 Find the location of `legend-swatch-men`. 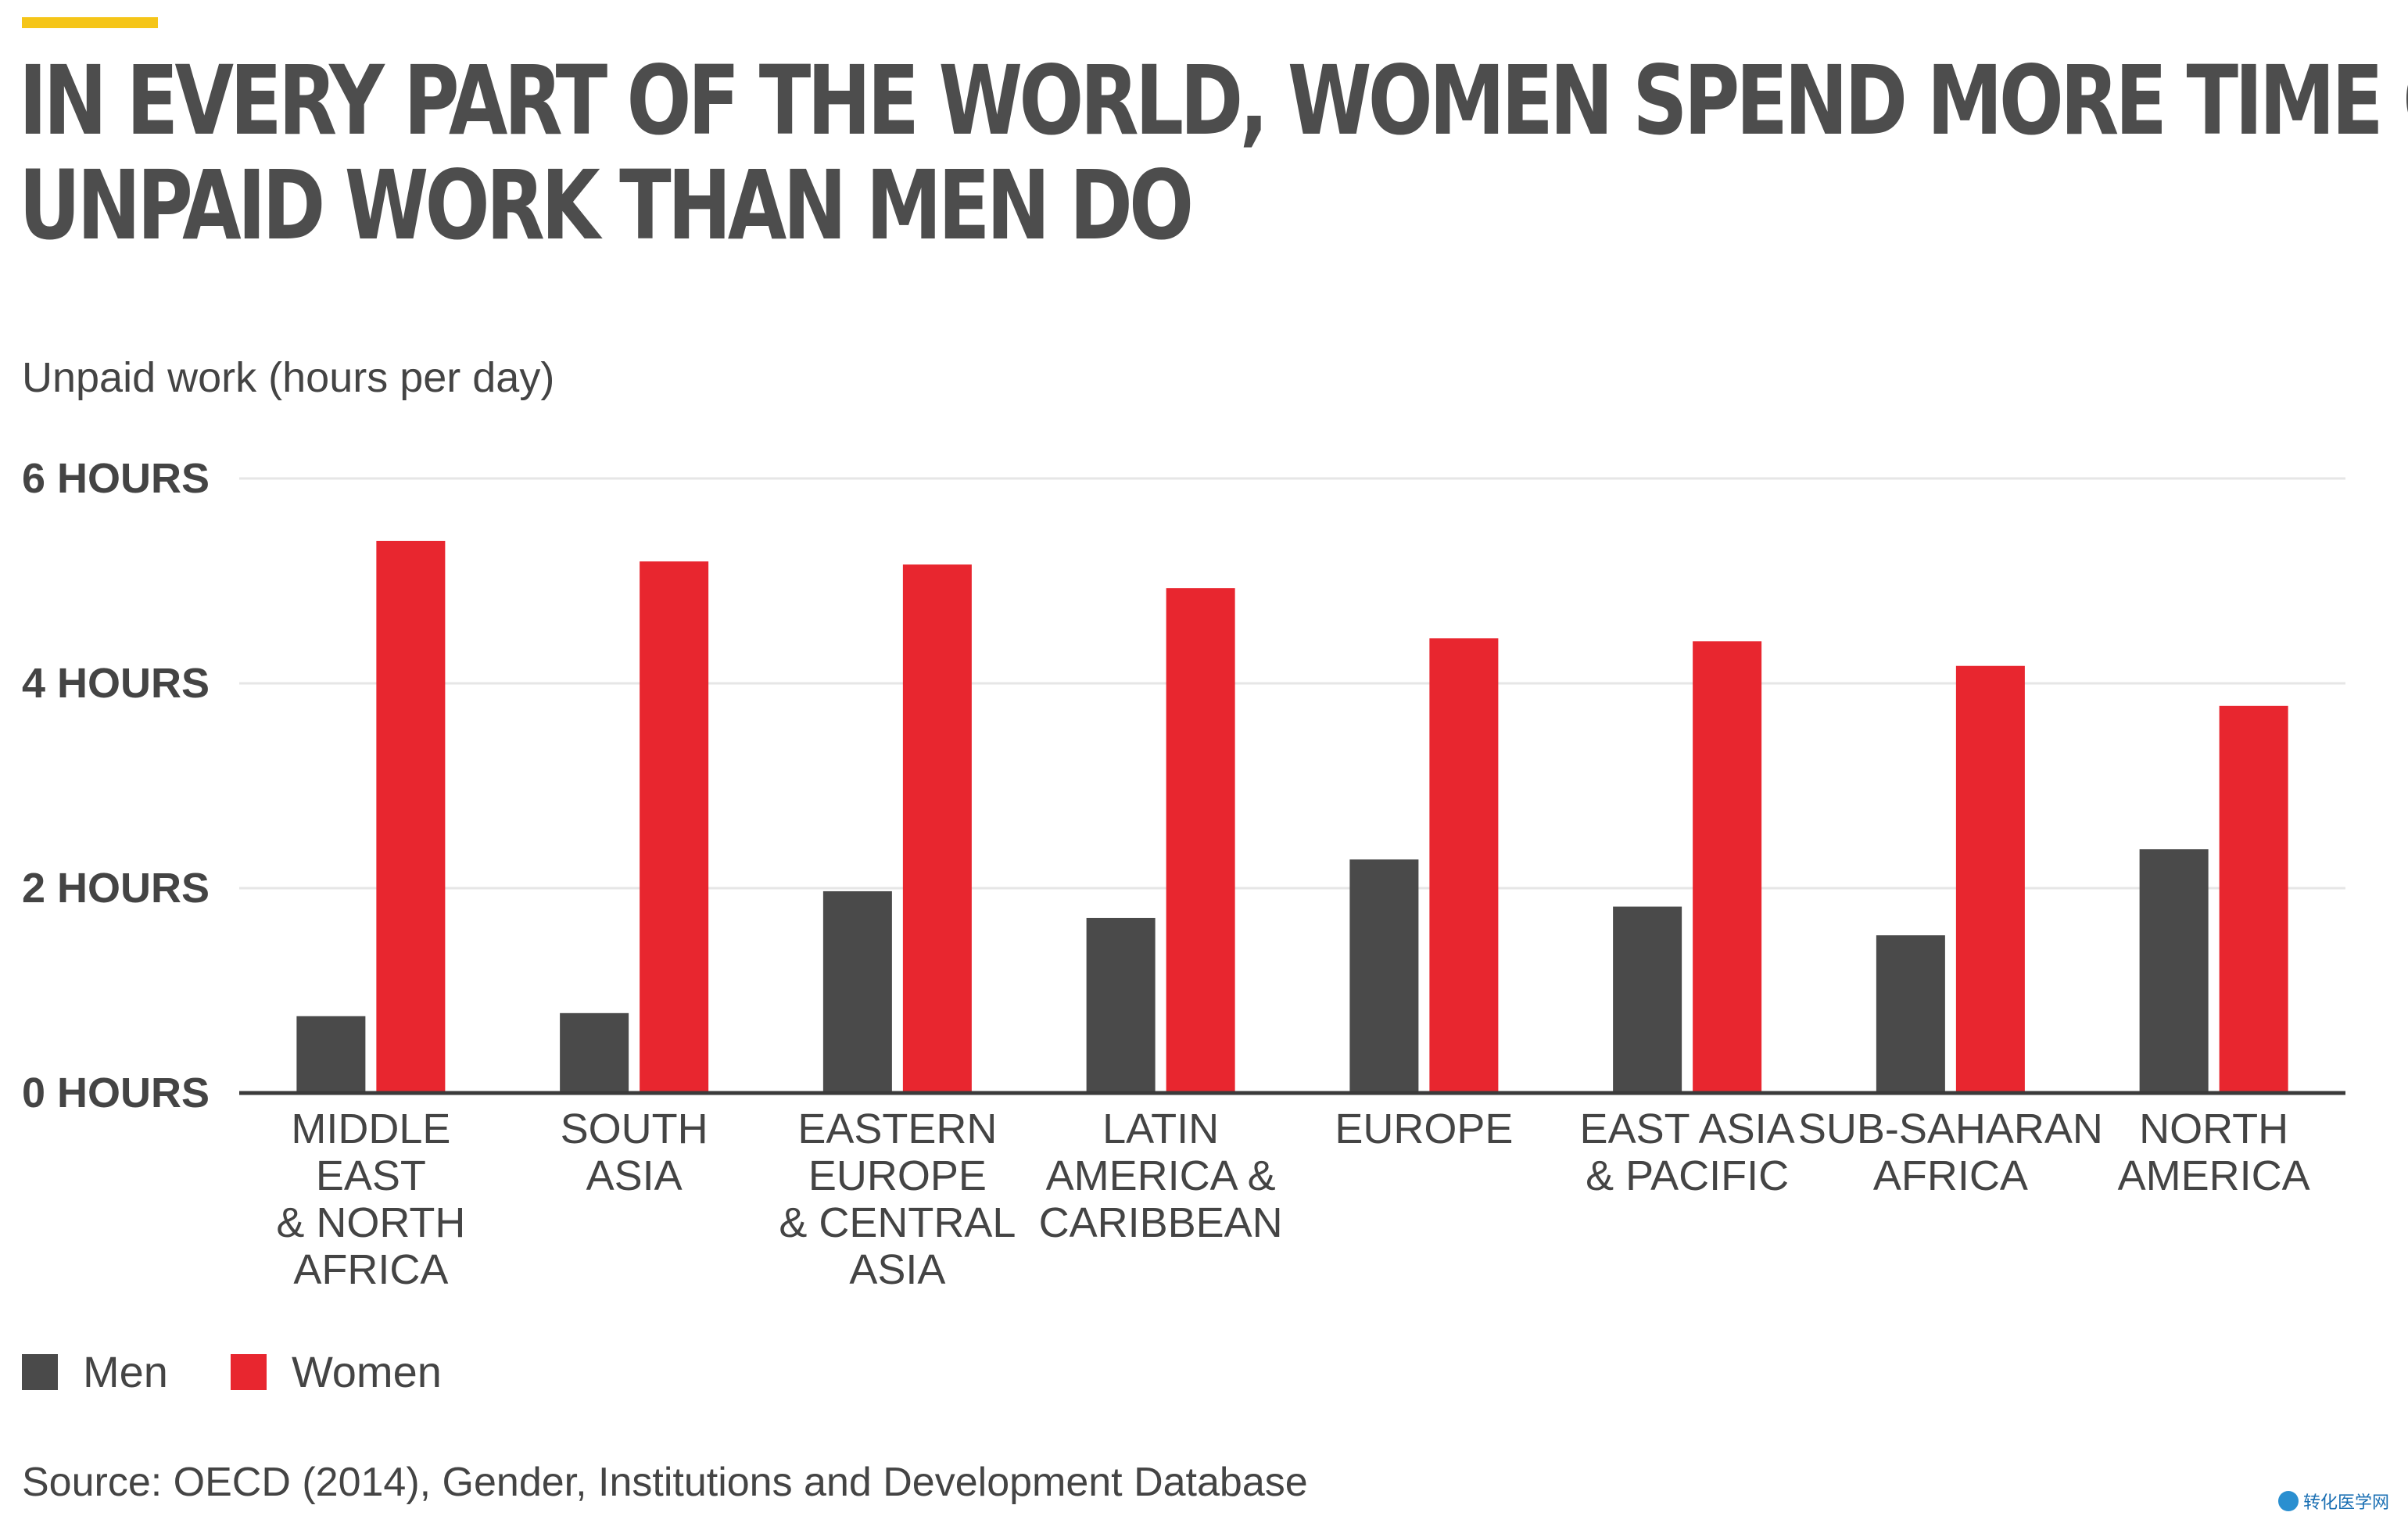

legend-swatch-men is located at coordinates (40, 1371).